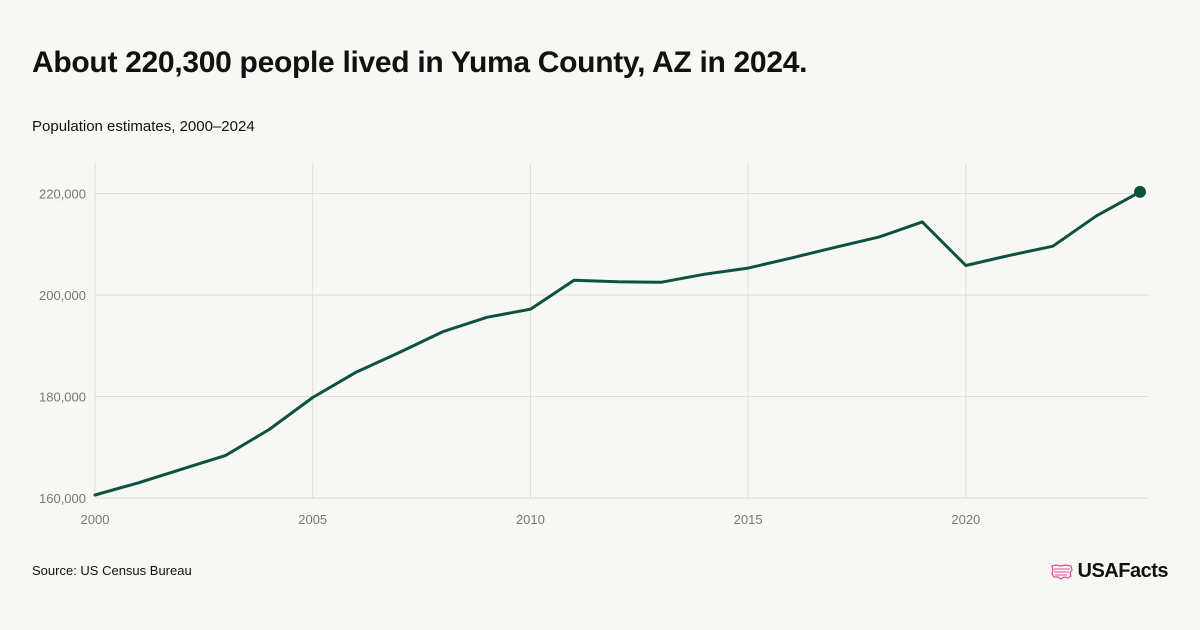 The height and width of the screenshot is (630, 1200). I want to click on x-axis-ticks: 2000 2005 2010 2015 2020, so click(531, 519).